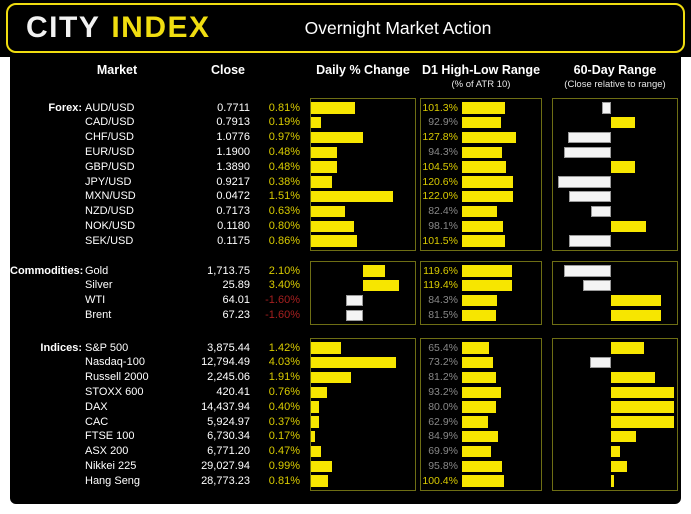  What do you see at coordinates (107, 451) in the screenshot?
I see `market-name: ASX 200` at bounding box center [107, 451].